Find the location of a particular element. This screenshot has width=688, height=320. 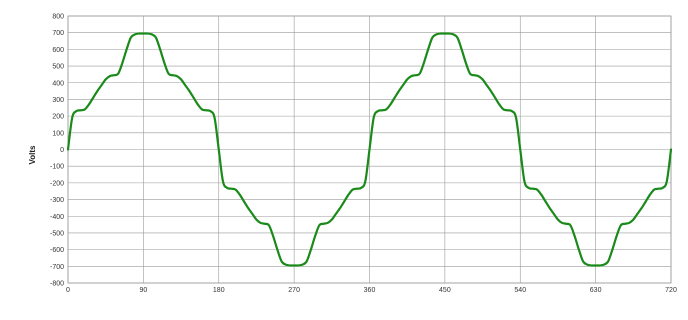

x-tick-label: 90 is located at coordinates (143, 290).